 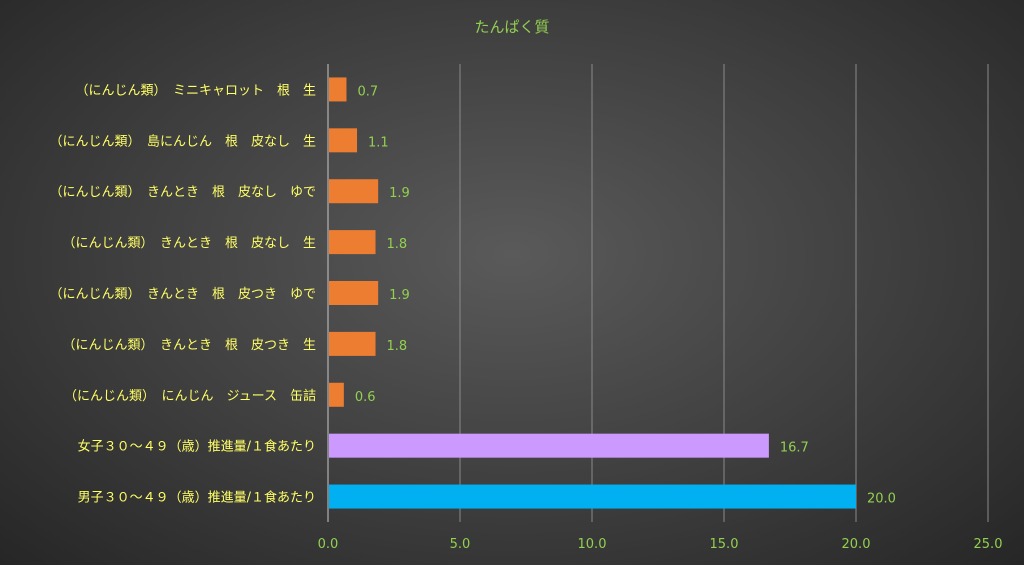 What do you see at coordinates (856, 544) in the screenshot?
I see `x-tick-label: 20.0` at bounding box center [856, 544].